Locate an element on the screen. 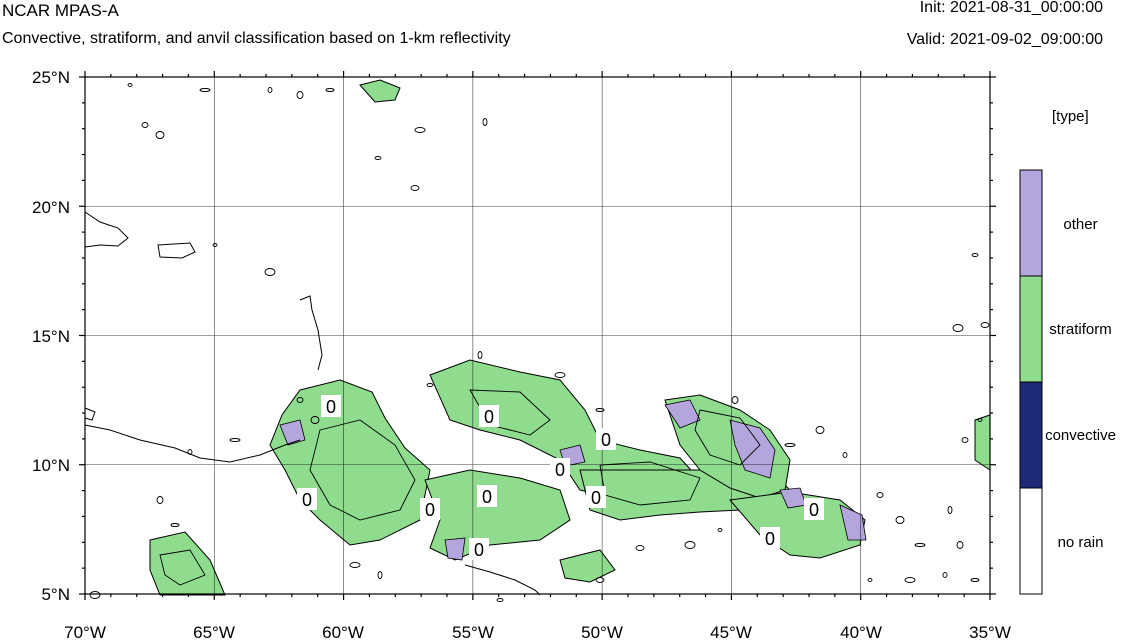 This screenshot has height=643, width=1128. contour-labels: 0 0 0 0 0 0 0 0 0 0 0 is located at coordinates (560, 477).